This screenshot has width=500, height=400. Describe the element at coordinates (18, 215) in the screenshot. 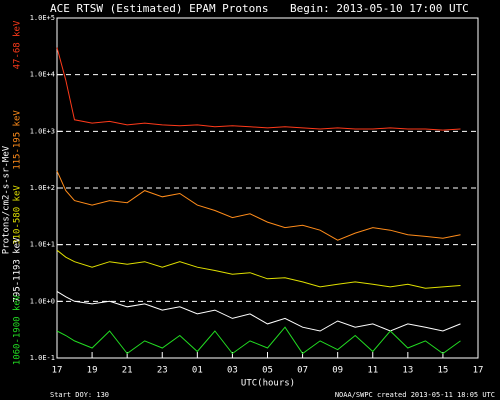

I see `series-label: 310-580 keV` at that location.